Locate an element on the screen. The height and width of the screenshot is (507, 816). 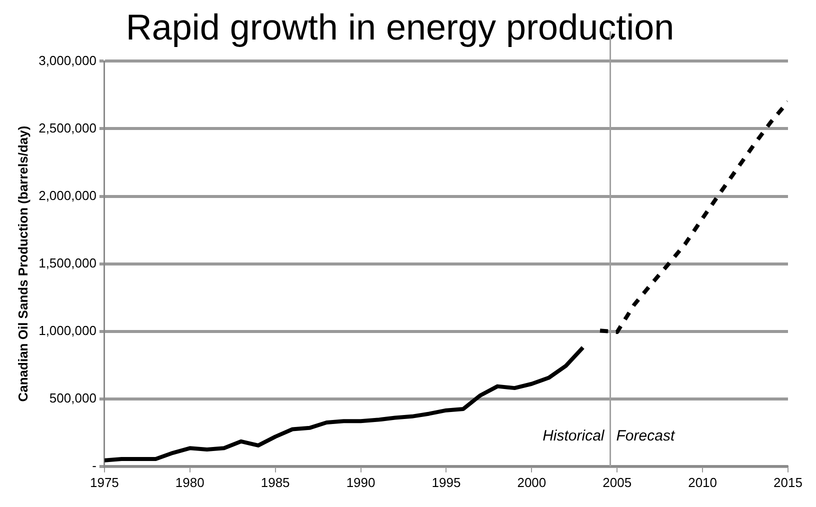
x-tick-label: 1985 is located at coordinates (275, 482).